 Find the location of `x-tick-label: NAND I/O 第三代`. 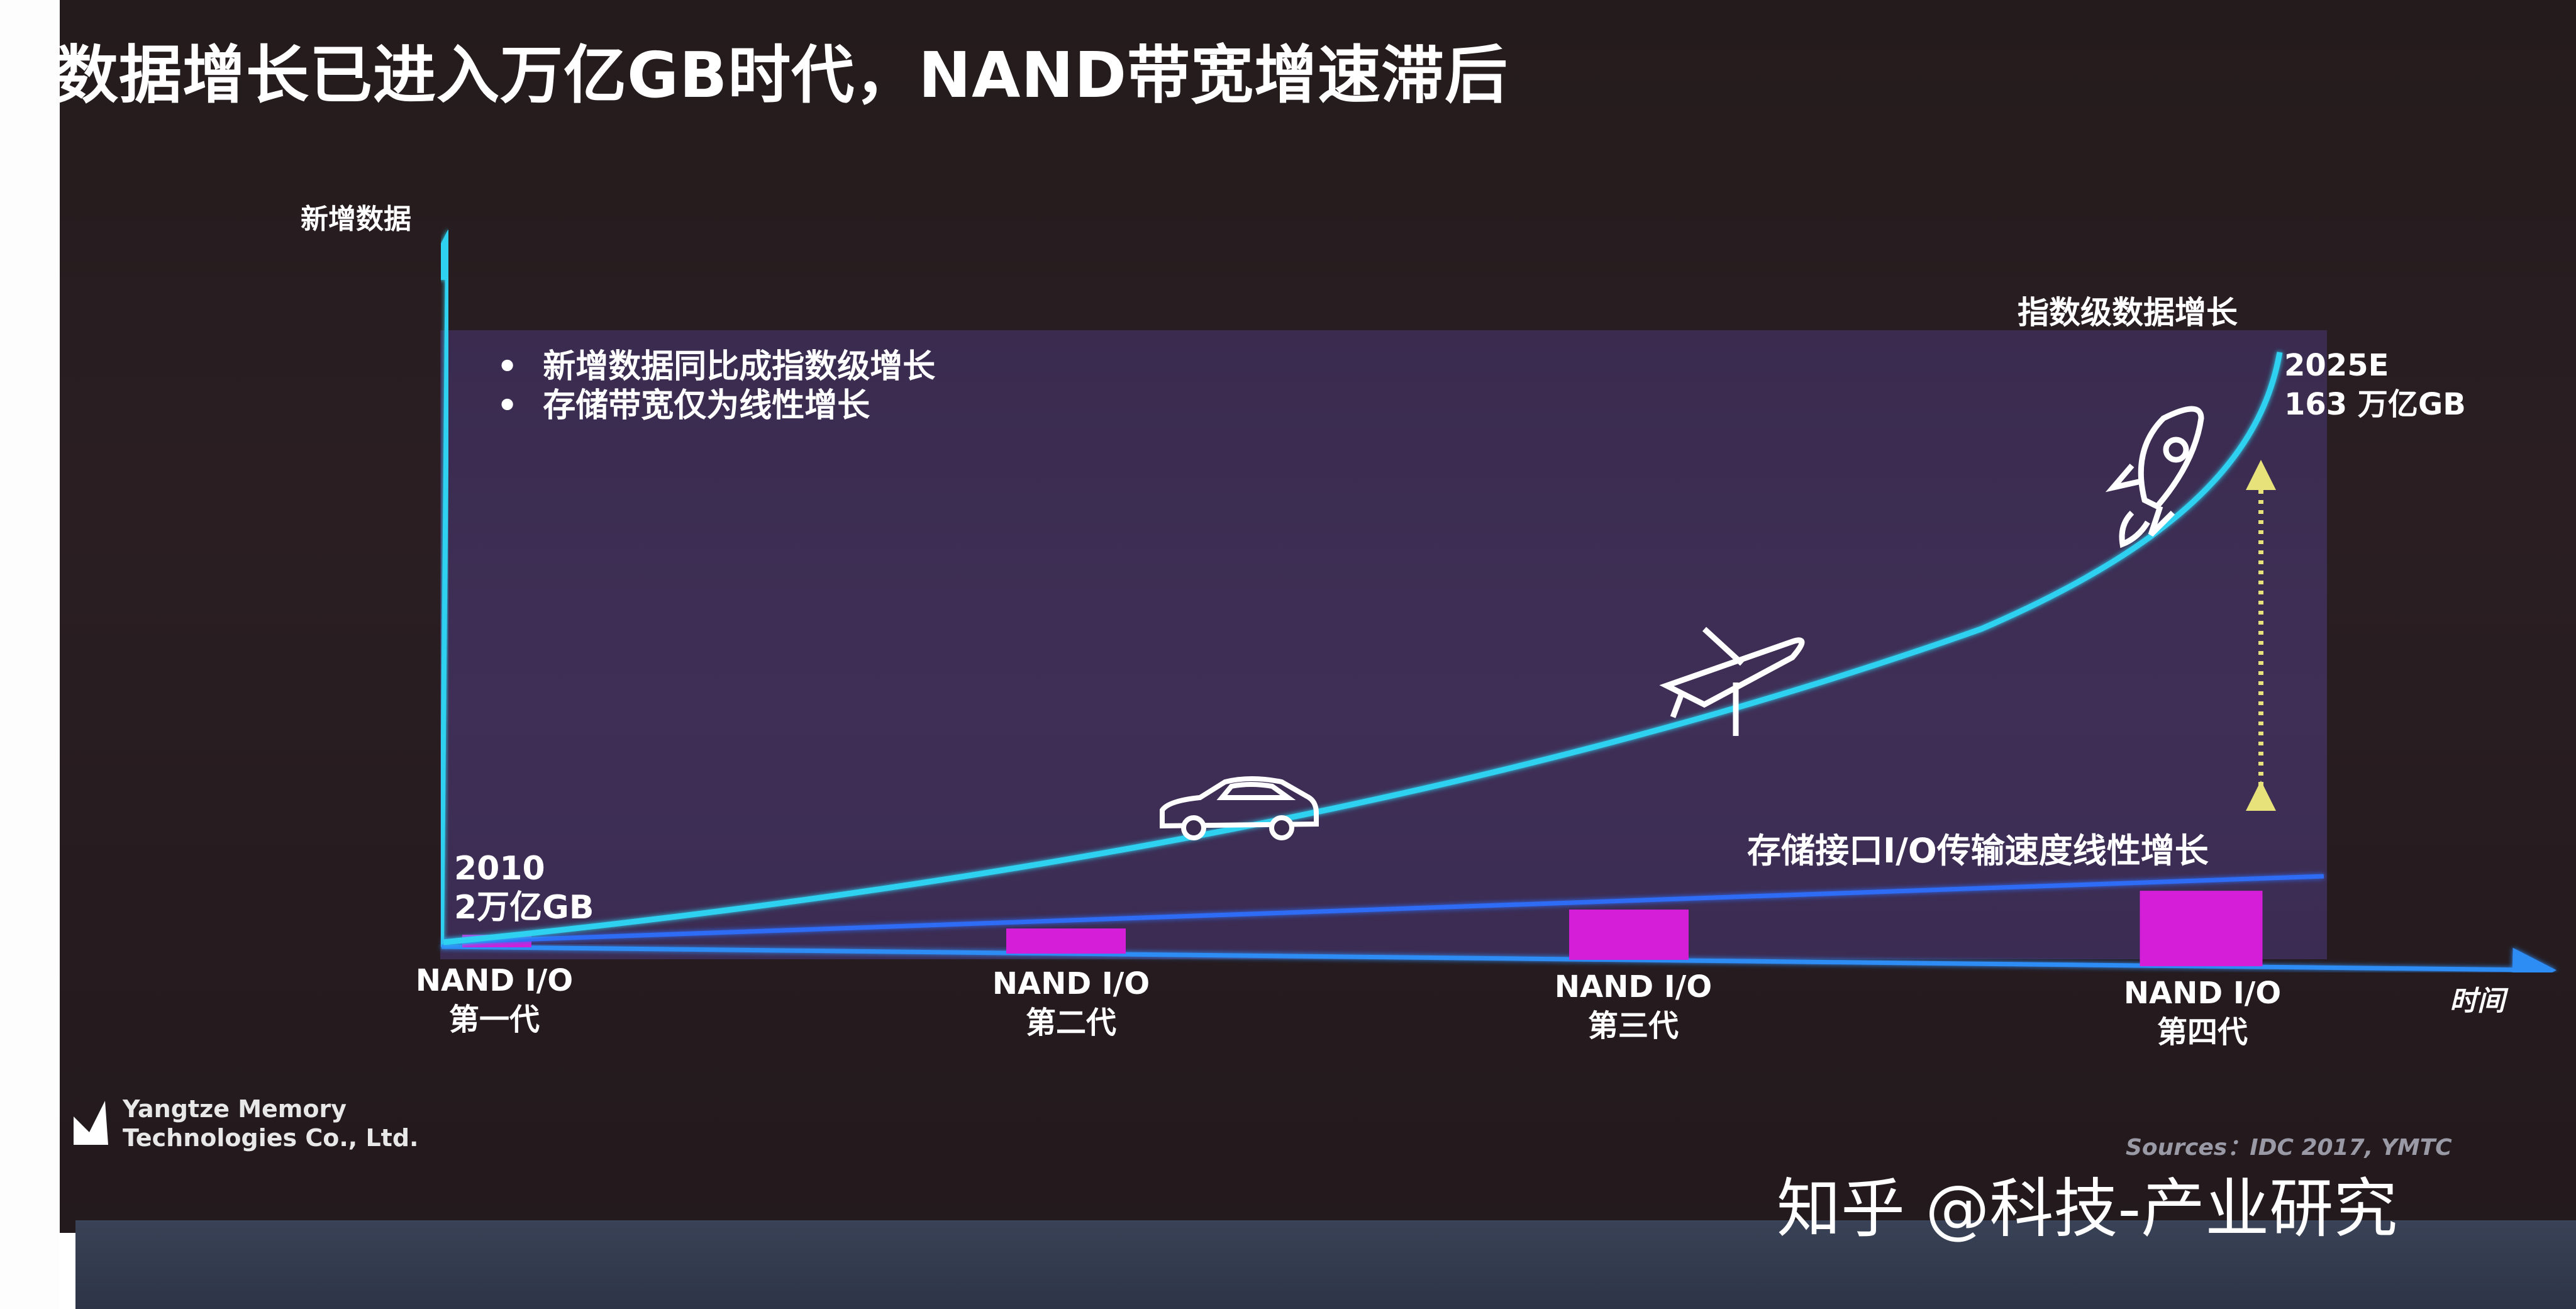

x-tick-label: NAND I/O 第三代 is located at coordinates (1633, 1006).